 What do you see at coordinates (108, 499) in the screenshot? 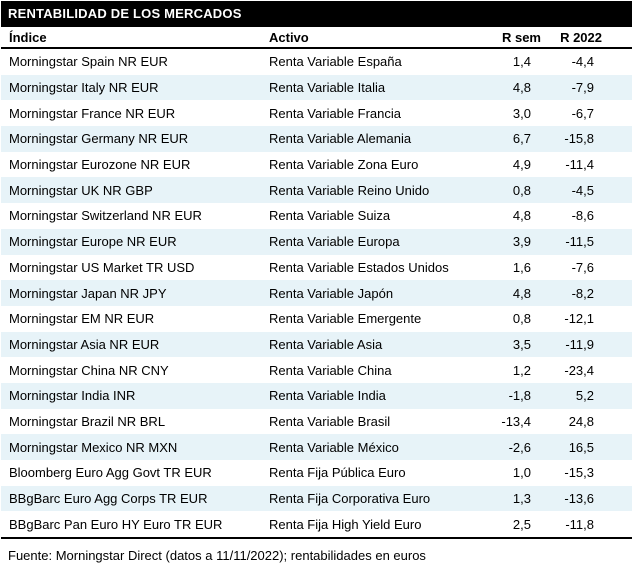
I see `cell-indice: BBgBarc Euro Agg Corps TR EUR` at bounding box center [108, 499].